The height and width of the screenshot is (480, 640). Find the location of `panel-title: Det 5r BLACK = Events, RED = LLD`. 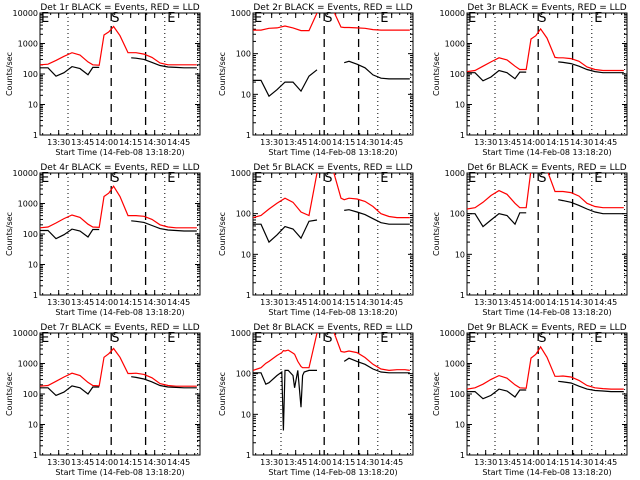

panel-title: Det 5r BLACK = Events, RED = LLD is located at coordinates (332, 168).